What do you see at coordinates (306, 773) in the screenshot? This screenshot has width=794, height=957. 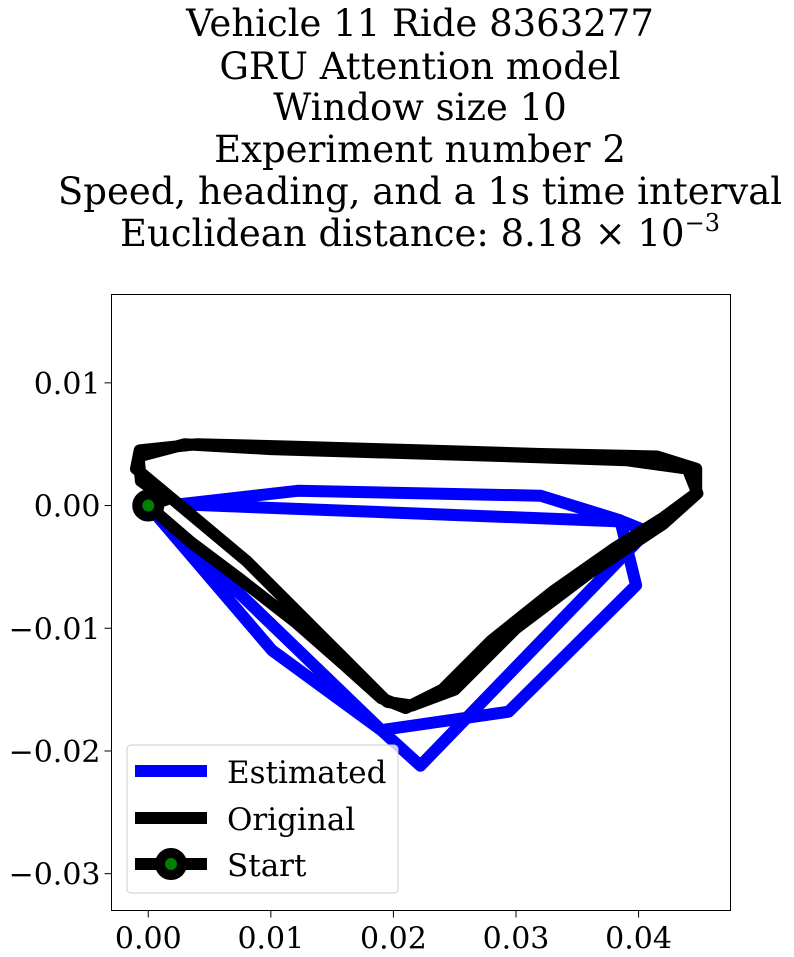 I see `legend-label-estimated: Estimated` at bounding box center [306, 773].